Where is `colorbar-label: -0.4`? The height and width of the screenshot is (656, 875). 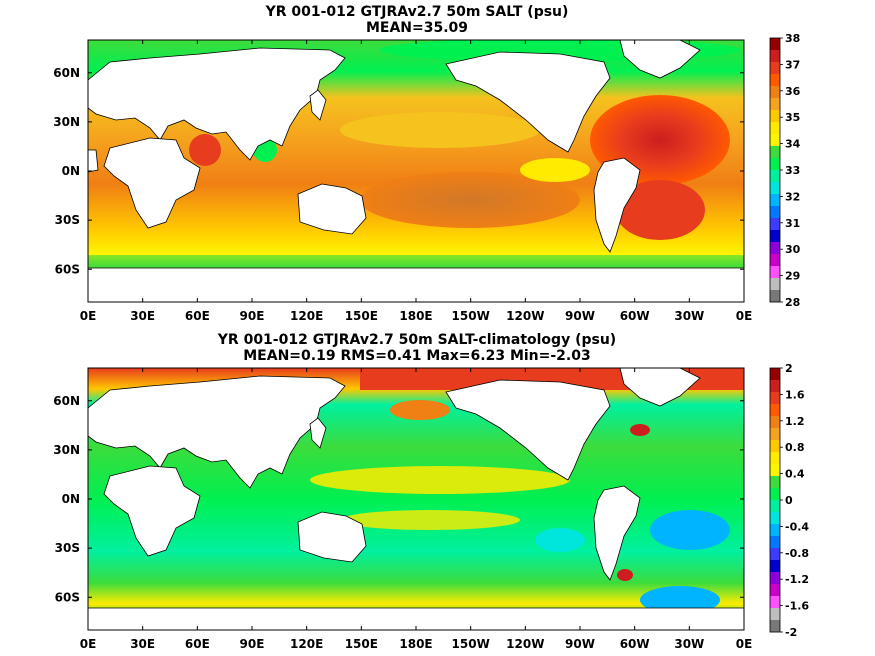 colorbar-label: -0.4 is located at coordinates (797, 526).